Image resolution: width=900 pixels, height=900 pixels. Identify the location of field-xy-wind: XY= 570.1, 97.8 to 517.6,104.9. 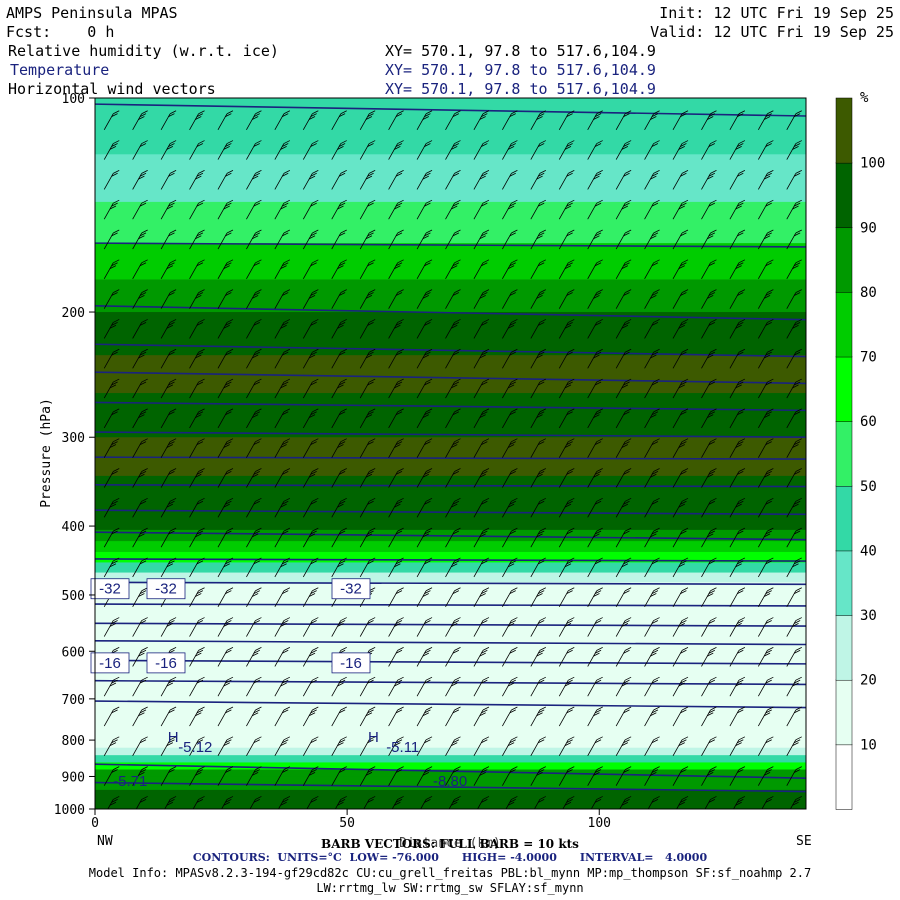
(520, 89).